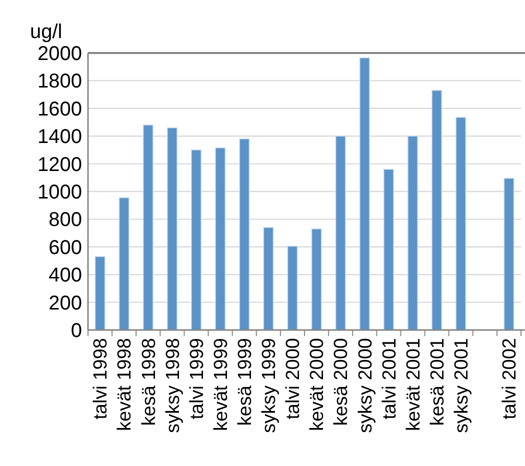  I want to click on x-tick-label: talvi 2000, so click(293, 379).